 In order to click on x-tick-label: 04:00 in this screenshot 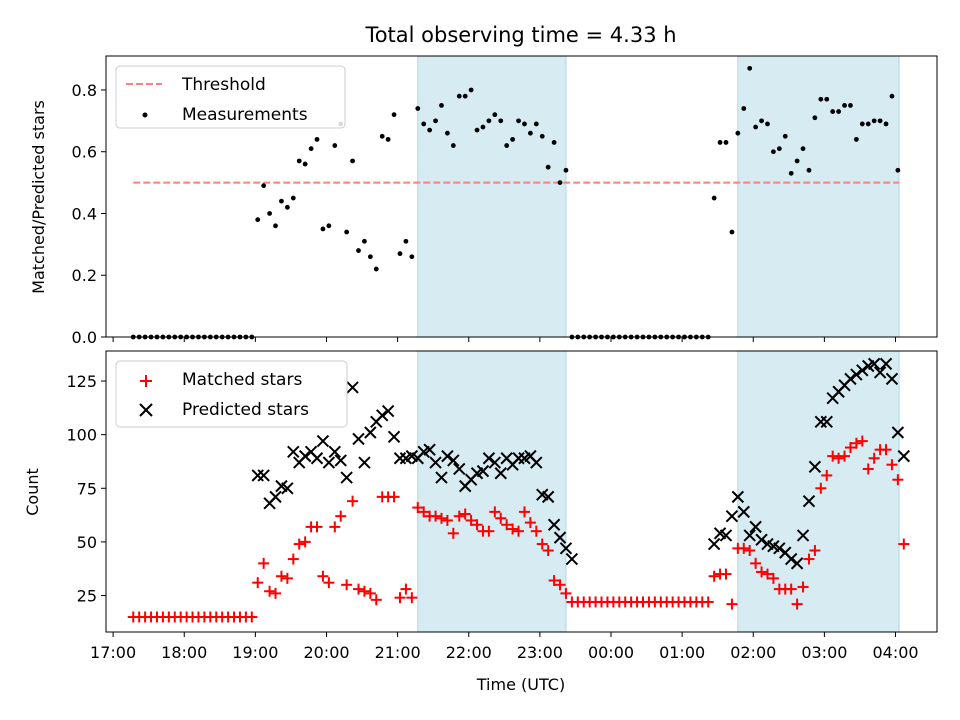, I will do `click(895, 652)`.